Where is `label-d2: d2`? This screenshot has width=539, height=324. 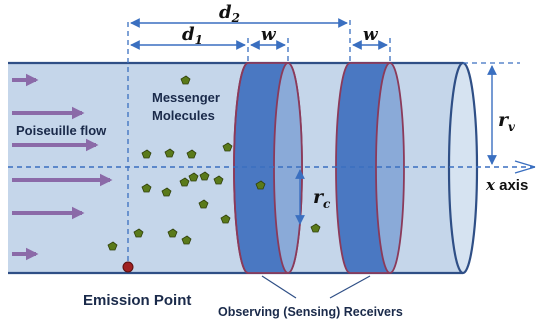
label-d2: d2 is located at coordinates (229, 13).